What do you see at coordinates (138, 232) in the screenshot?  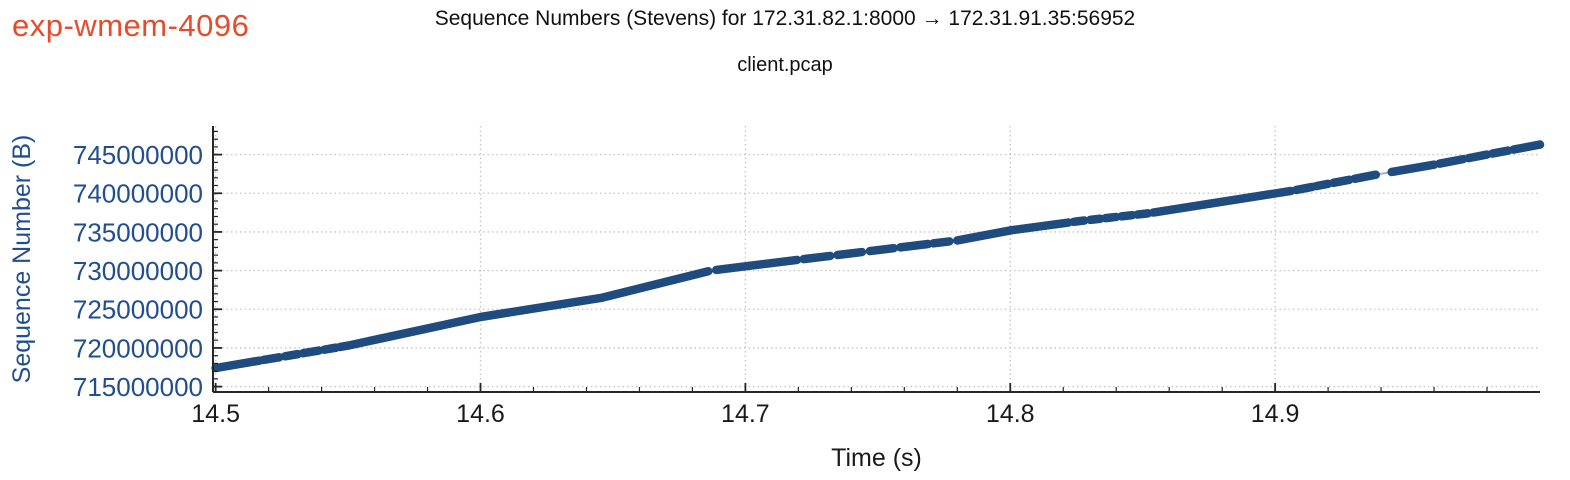 I see `y-tick-label: 735000000` at bounding box center [138, 232].